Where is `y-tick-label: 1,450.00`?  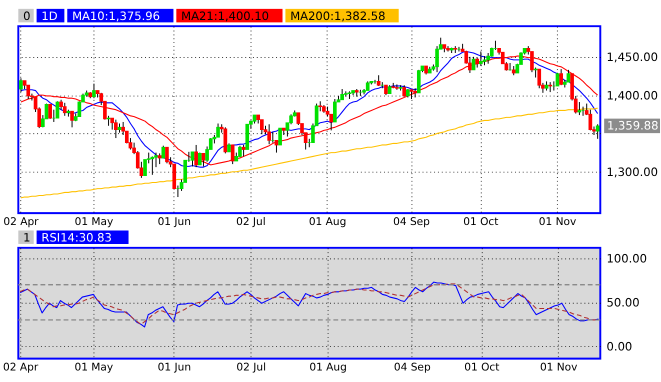
y-tick-label: 1,450.00 is located at coordinates (632, 57).